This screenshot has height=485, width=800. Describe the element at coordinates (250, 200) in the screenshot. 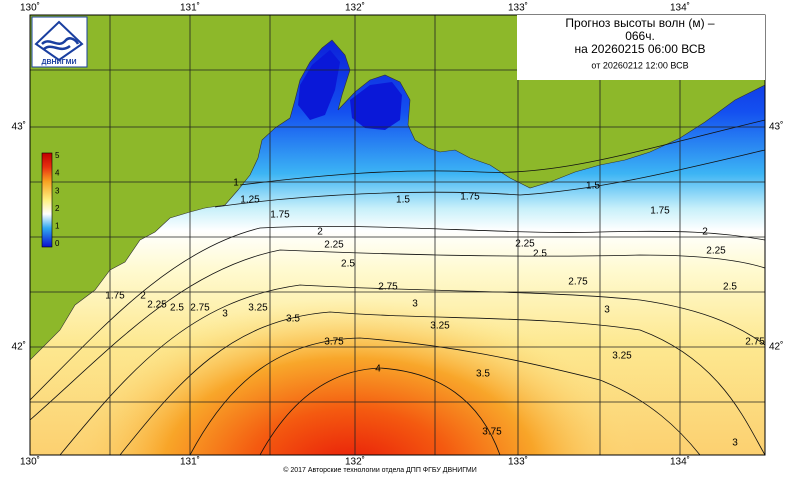

I see `contour-label: 1.25` at that location.